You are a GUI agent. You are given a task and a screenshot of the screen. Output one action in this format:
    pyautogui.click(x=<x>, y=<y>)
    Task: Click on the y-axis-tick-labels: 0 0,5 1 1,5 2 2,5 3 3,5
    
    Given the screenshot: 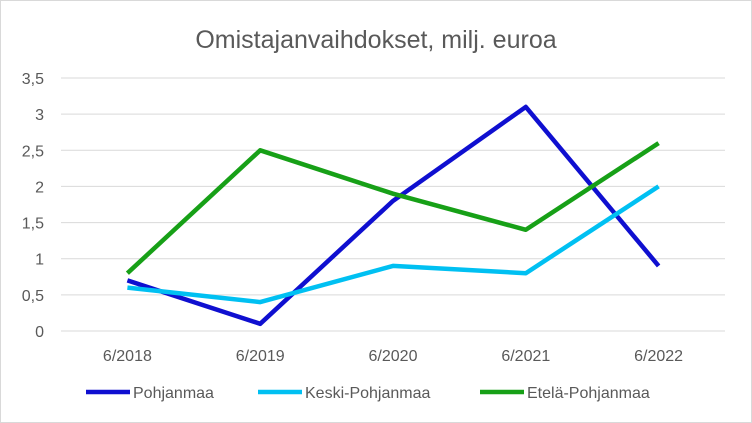 What is the action you would take?
    pyautogui.click(x=33, y=206)
    